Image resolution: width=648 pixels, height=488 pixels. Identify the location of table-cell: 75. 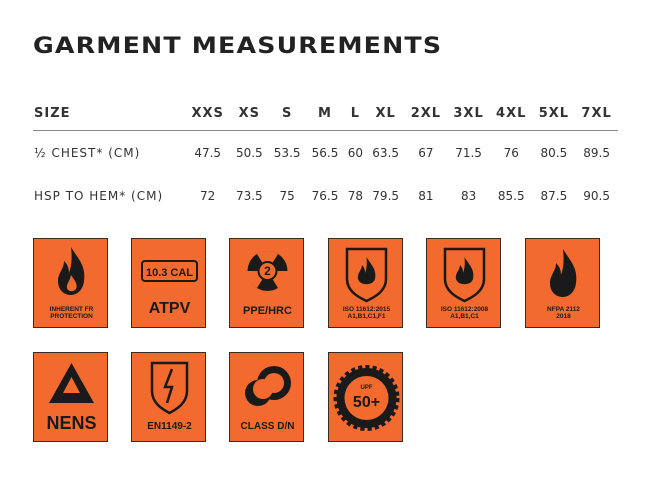
(287, 195).